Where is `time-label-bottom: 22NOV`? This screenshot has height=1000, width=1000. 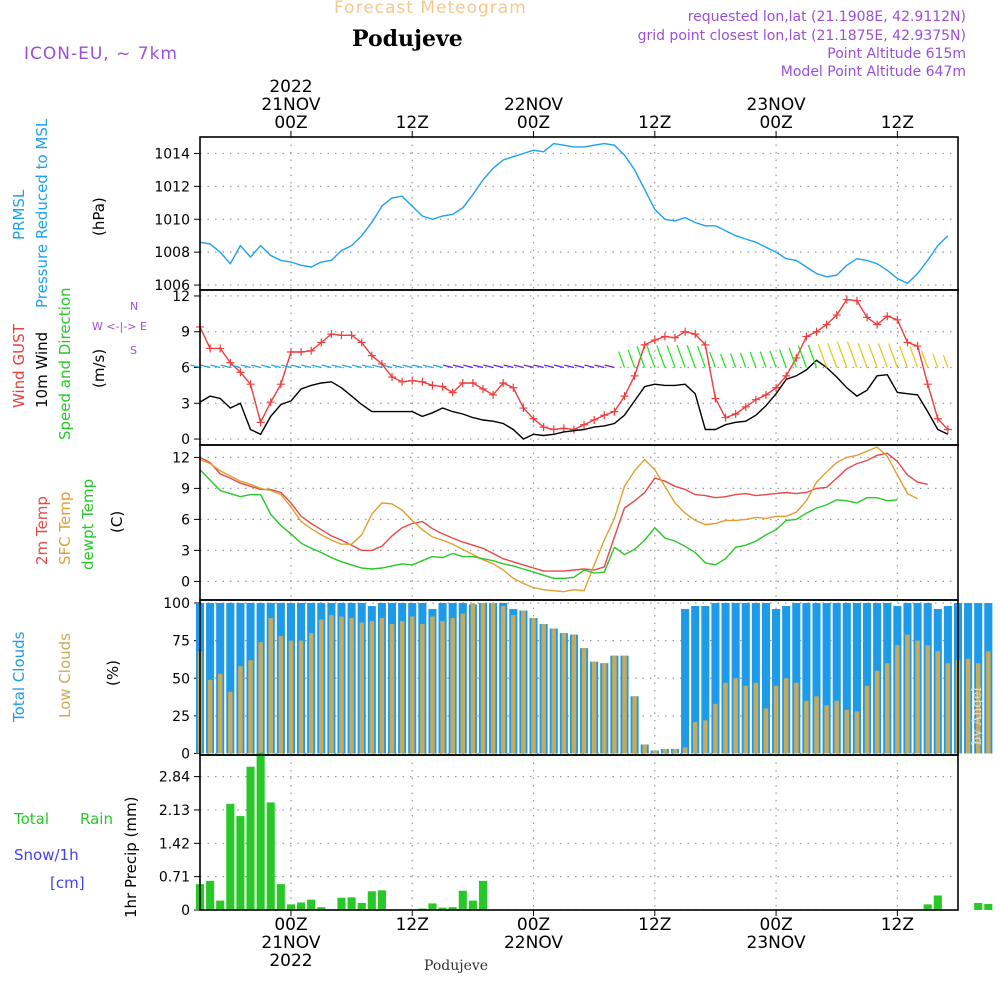 time-label-bottom: 22NOV is located at coordinates (533, 943).